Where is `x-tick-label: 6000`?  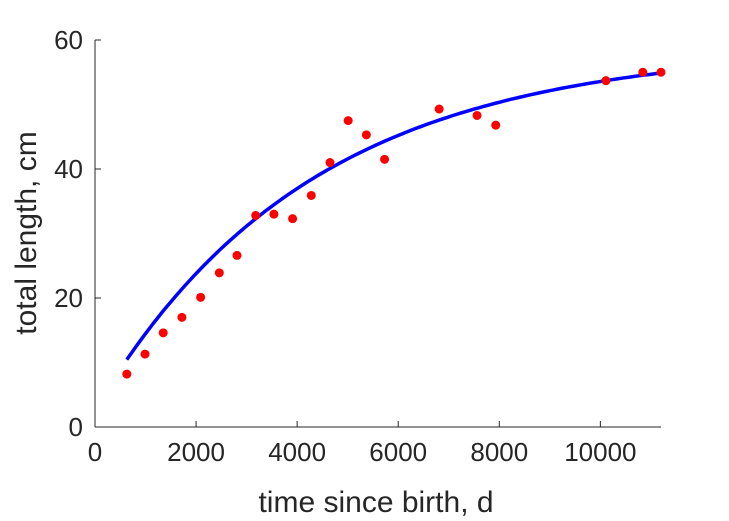
x-tick-label: 6000 is located at coordinates (398, 452).